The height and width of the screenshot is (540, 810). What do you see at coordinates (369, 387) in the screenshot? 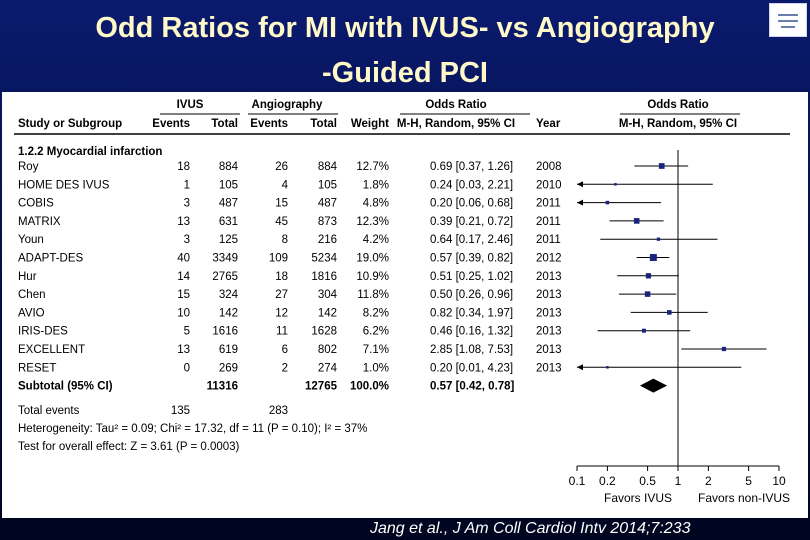
I see `subtotal-weight: 100.0%` at bounding box center [369, 387].